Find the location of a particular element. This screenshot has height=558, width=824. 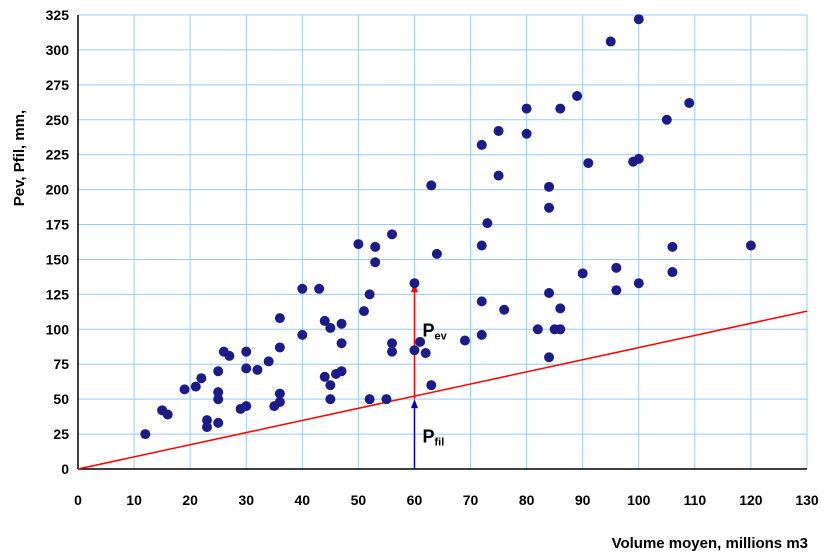

x-tick-label: 60 is located at coordinates (415, 500).